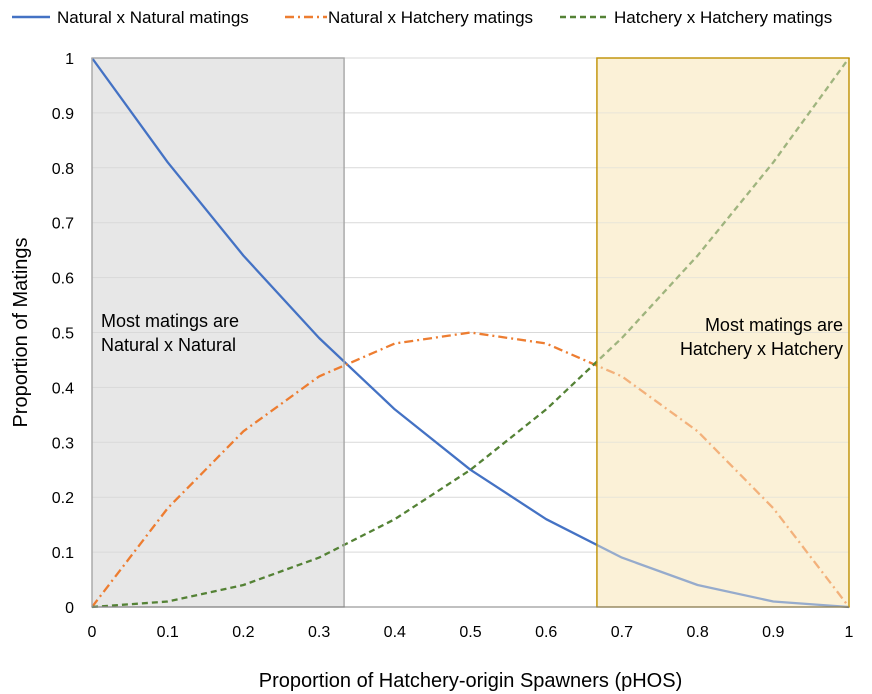 The image size is (872, 694). I want to click on x-tick-label: 0.7, so click(622, 632).